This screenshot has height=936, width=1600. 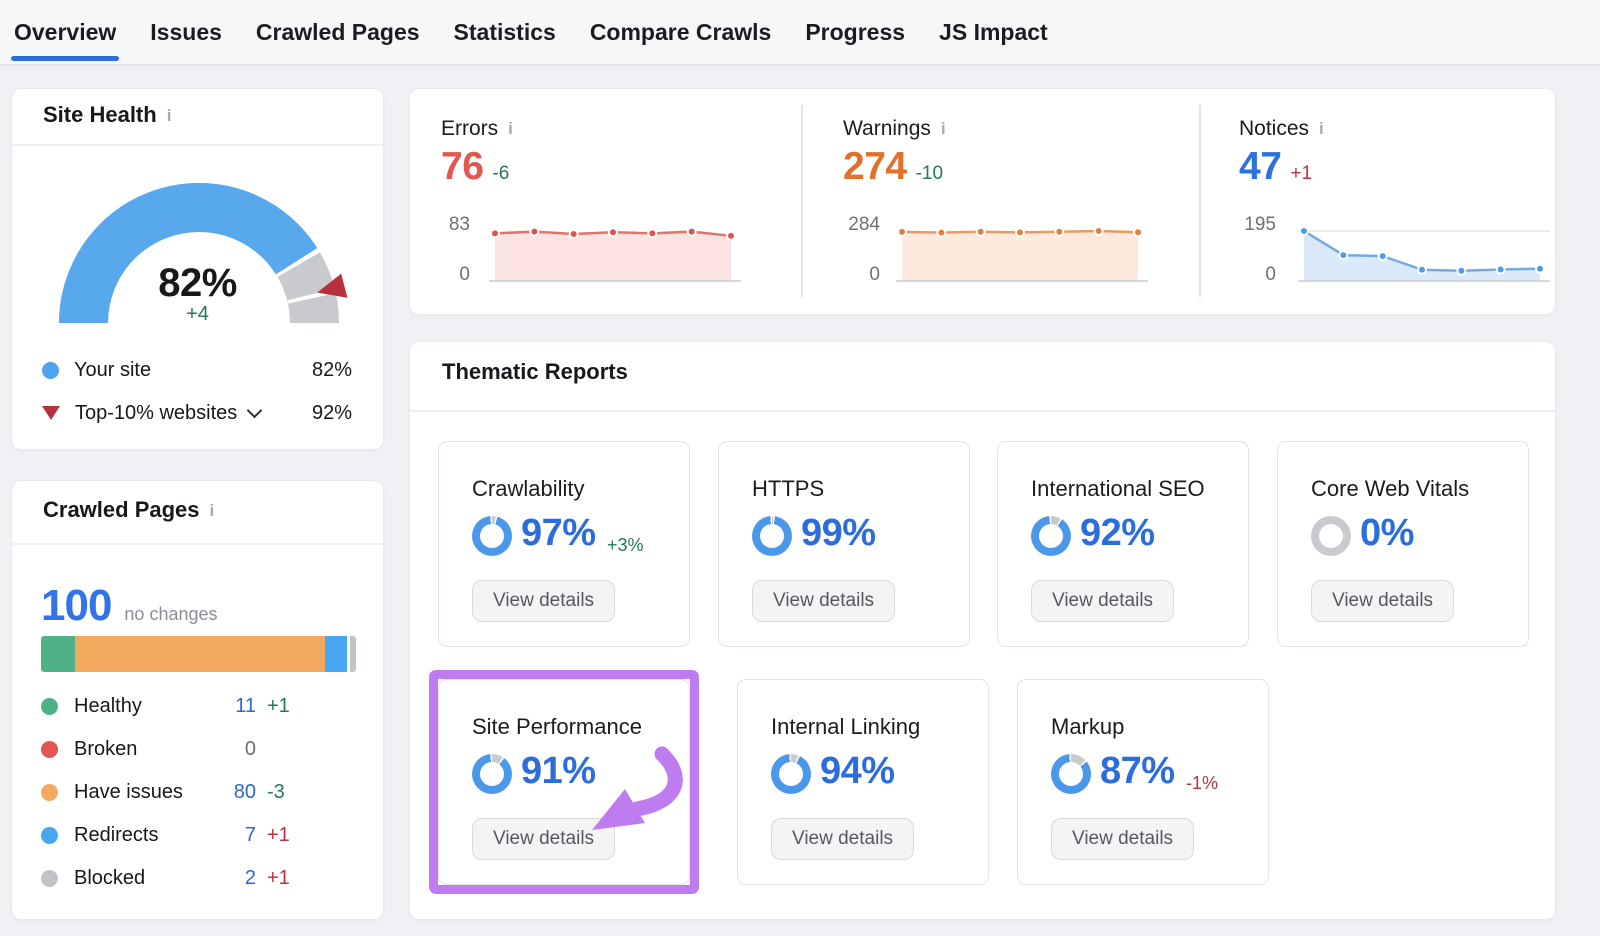 What do you see at coordinates (535, 371) in the screenshot?
I see `thematic-reports-title: Thematic Reports` at bounding box center [535, 371].